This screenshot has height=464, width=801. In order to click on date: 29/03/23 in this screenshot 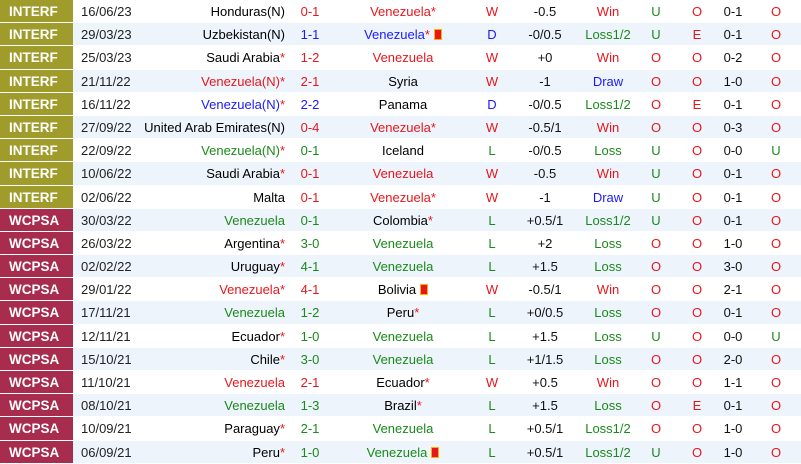, I will do `click(106, 35)`.